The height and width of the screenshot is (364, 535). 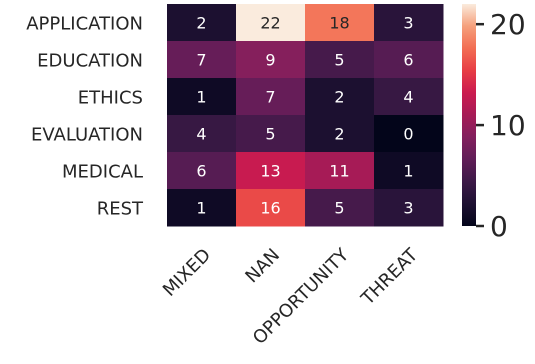 What do you see at coordinates (87, 135) in the screenshot?
I see `row-tick-label: EVALUATION` at bounding box center [87, 135].